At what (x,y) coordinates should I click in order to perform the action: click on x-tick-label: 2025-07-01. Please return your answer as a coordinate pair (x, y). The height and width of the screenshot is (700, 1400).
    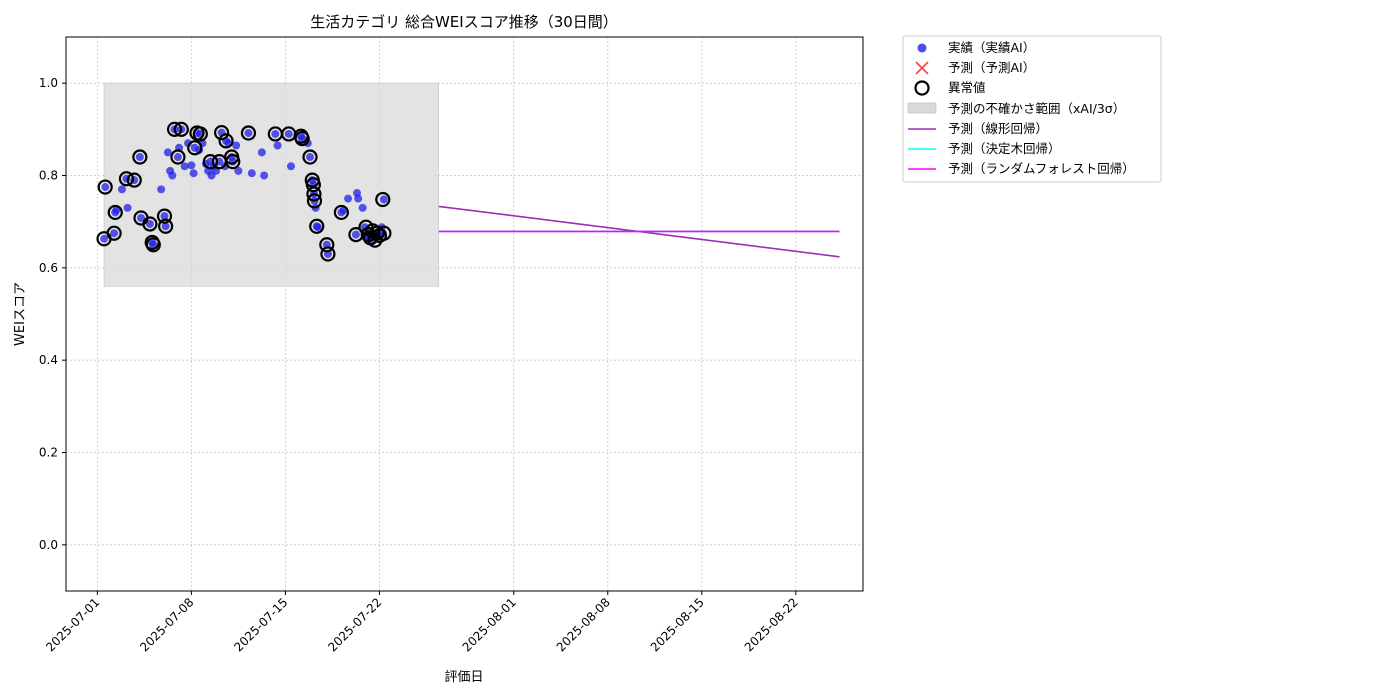
    Looking at the image, I should click on (72, 624).